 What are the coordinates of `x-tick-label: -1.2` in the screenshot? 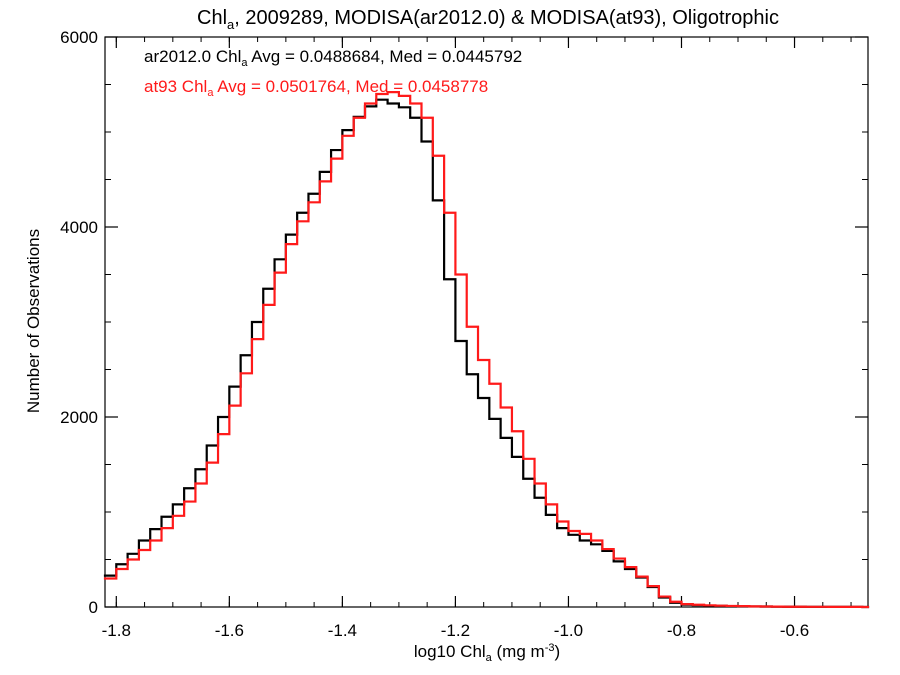 It's located at (455, 630).